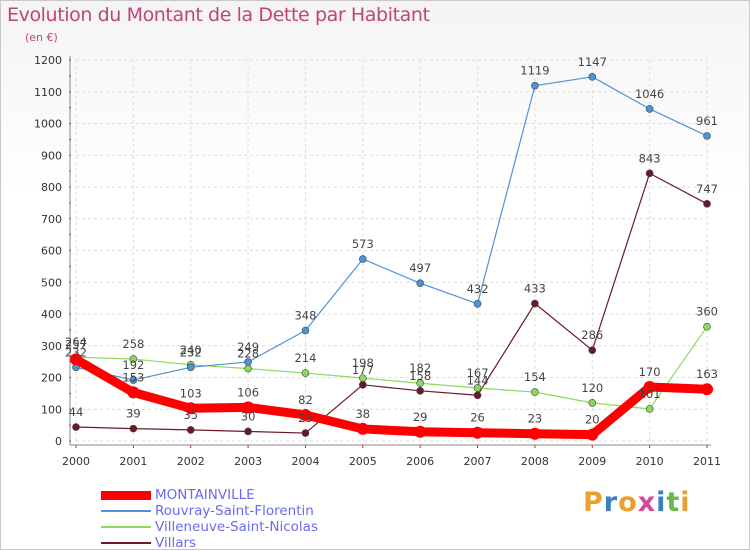 This screenshot has width=750, height=551. Describe the element at coordinates (305, 461) in the screenshot. I see `x-tick-label: 2004` at that location.